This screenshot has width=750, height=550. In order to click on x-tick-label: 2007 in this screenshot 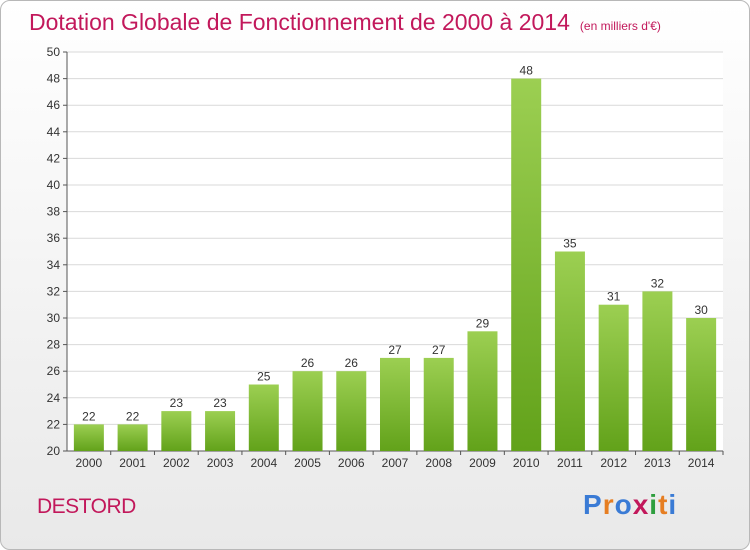, I will do `click(395, 463)`.